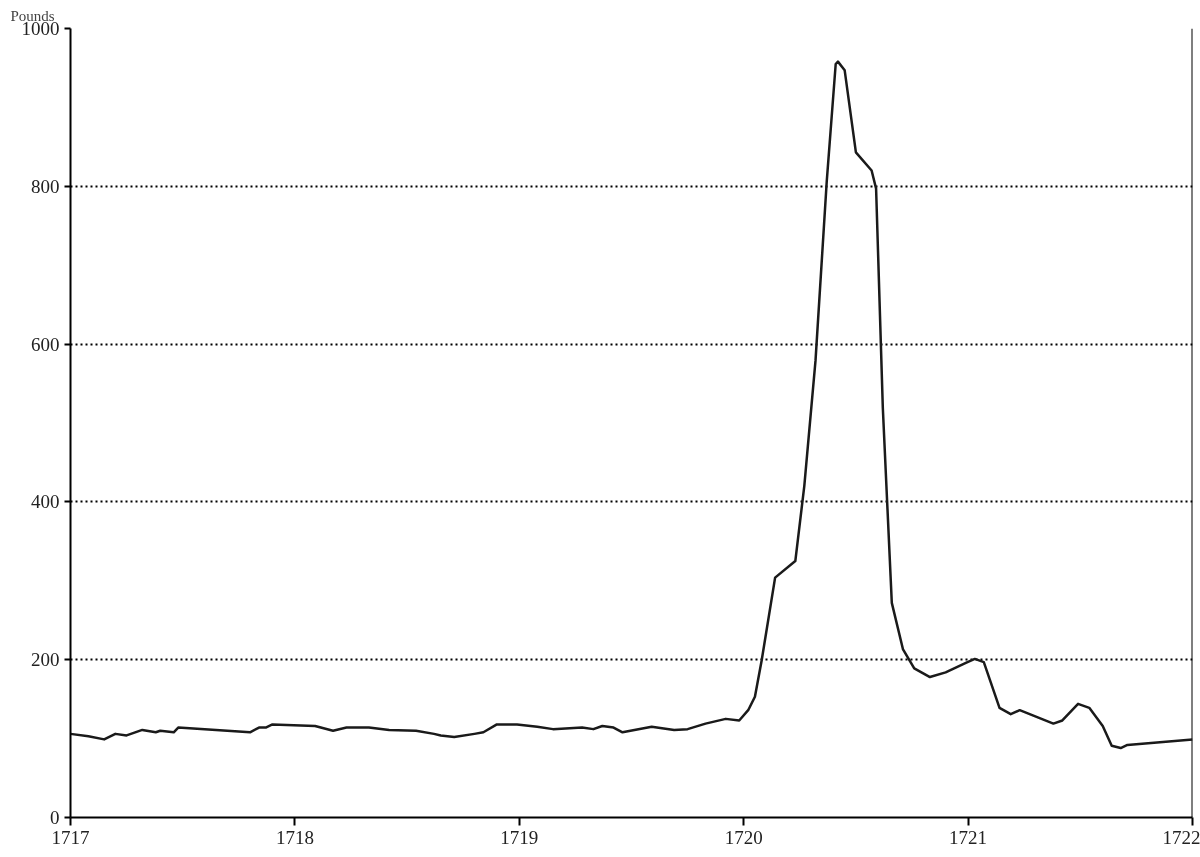  Describe the element at coordinates (743, 837) in the screenshot. I see `x-tick-label: 1720` at that location.